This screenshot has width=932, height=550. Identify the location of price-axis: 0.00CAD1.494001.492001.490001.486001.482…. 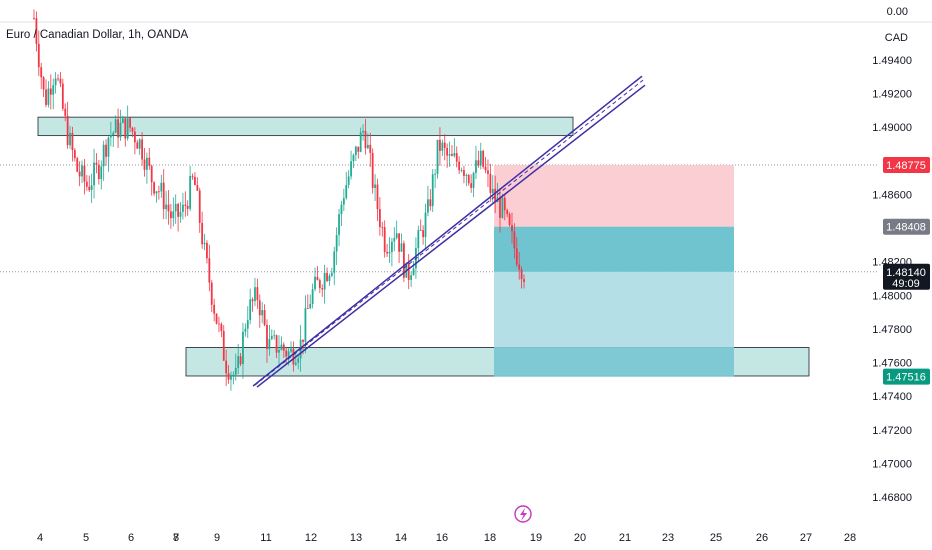
(892, 255).